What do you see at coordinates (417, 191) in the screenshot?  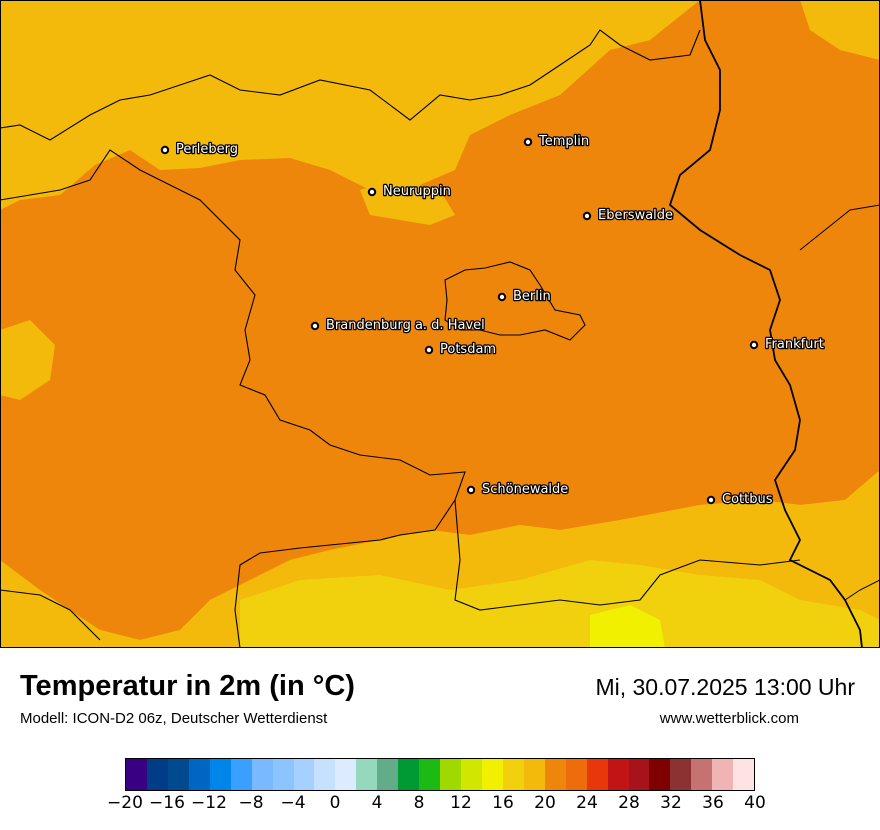 I see `city-label: Neuruppin` at bounding box center [417, 191].